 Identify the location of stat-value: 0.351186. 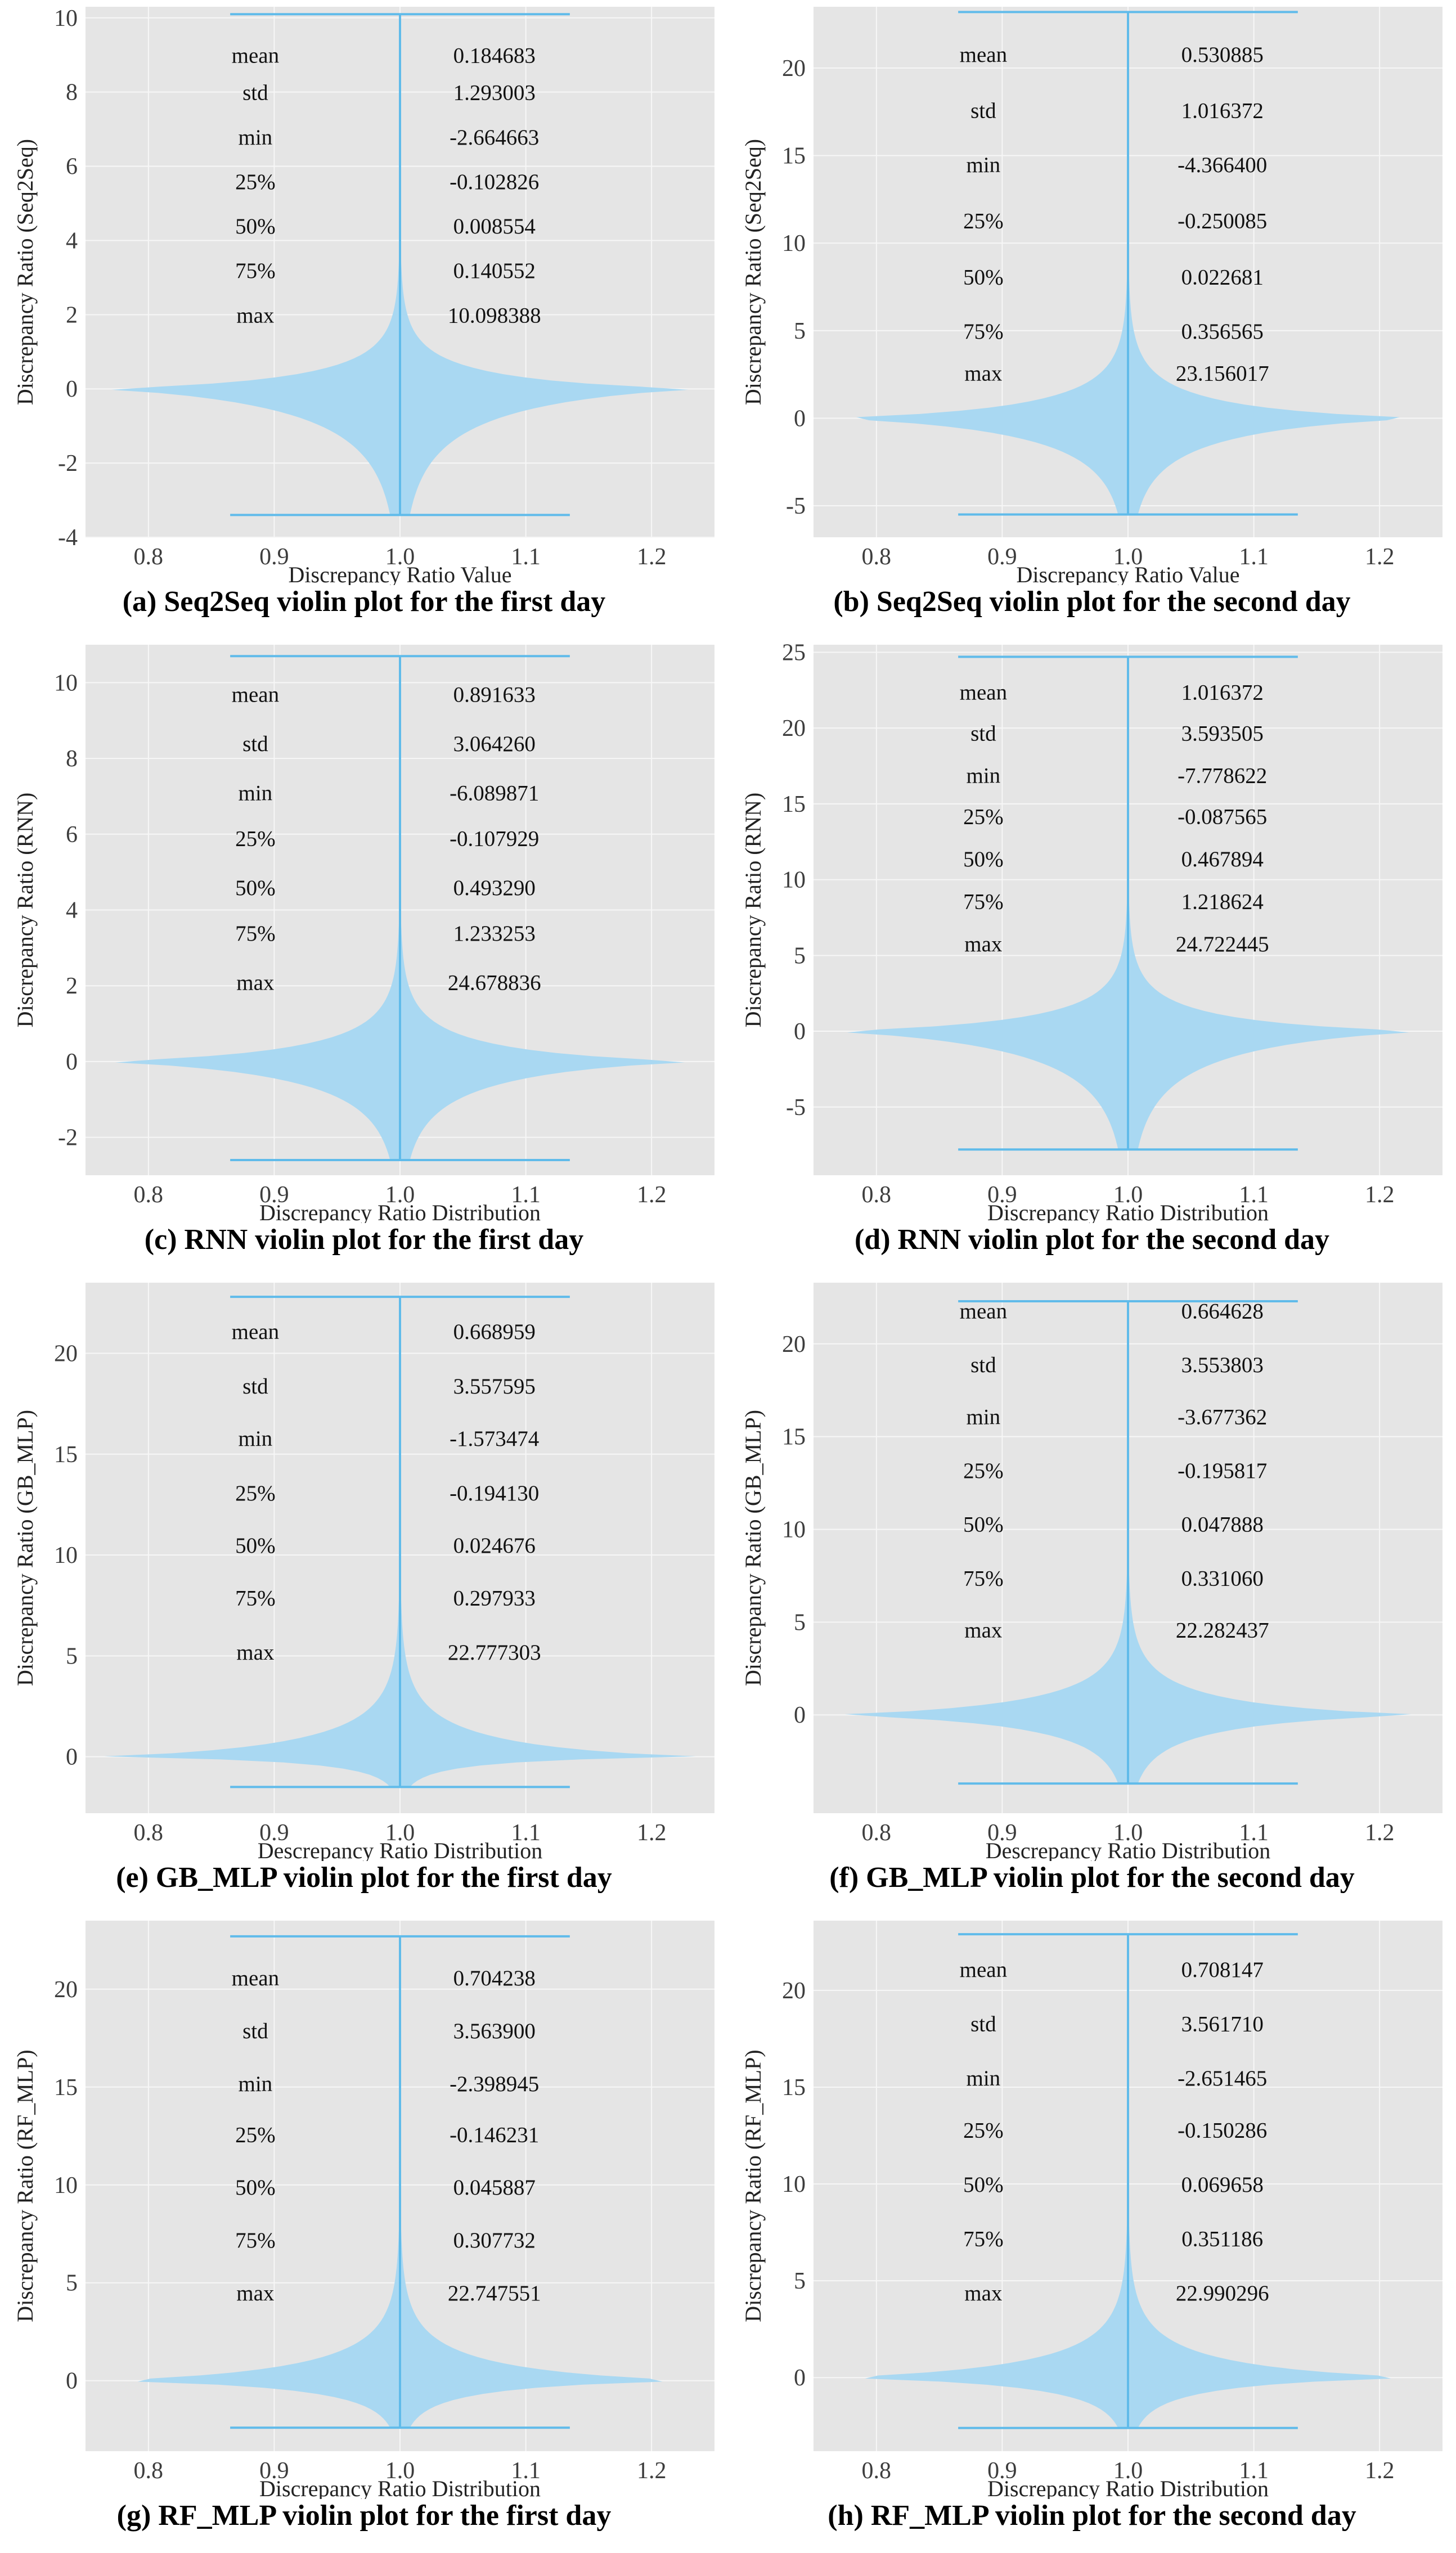
(1222, 2239).